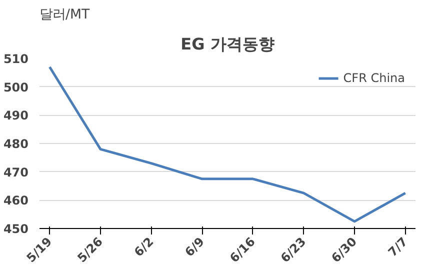  Describe the element at coordinates (143, 247) in the screenshot. I see `x-tick-label: 6/2` at that location.